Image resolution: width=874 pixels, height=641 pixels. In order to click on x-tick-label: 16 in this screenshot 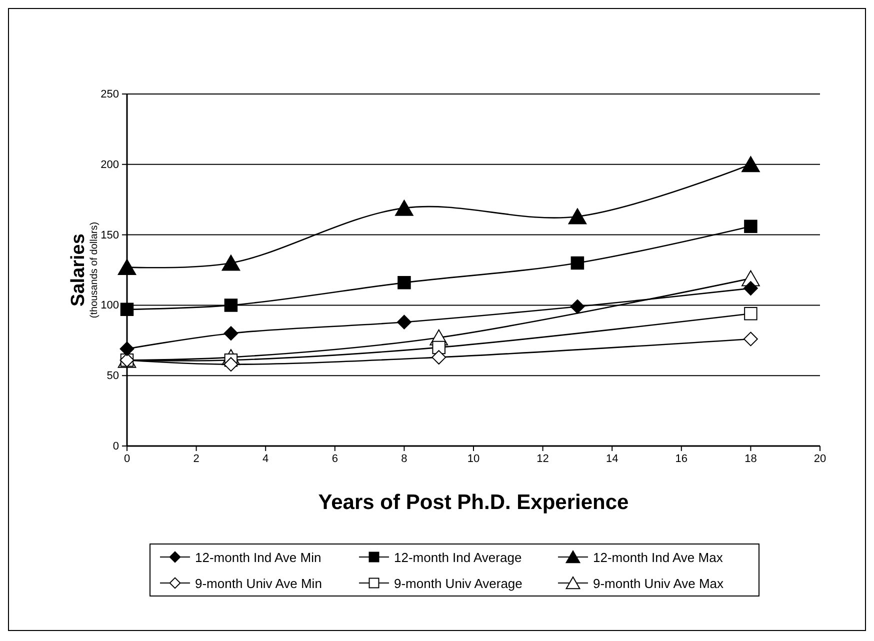, I will do `click(681, 458)`.